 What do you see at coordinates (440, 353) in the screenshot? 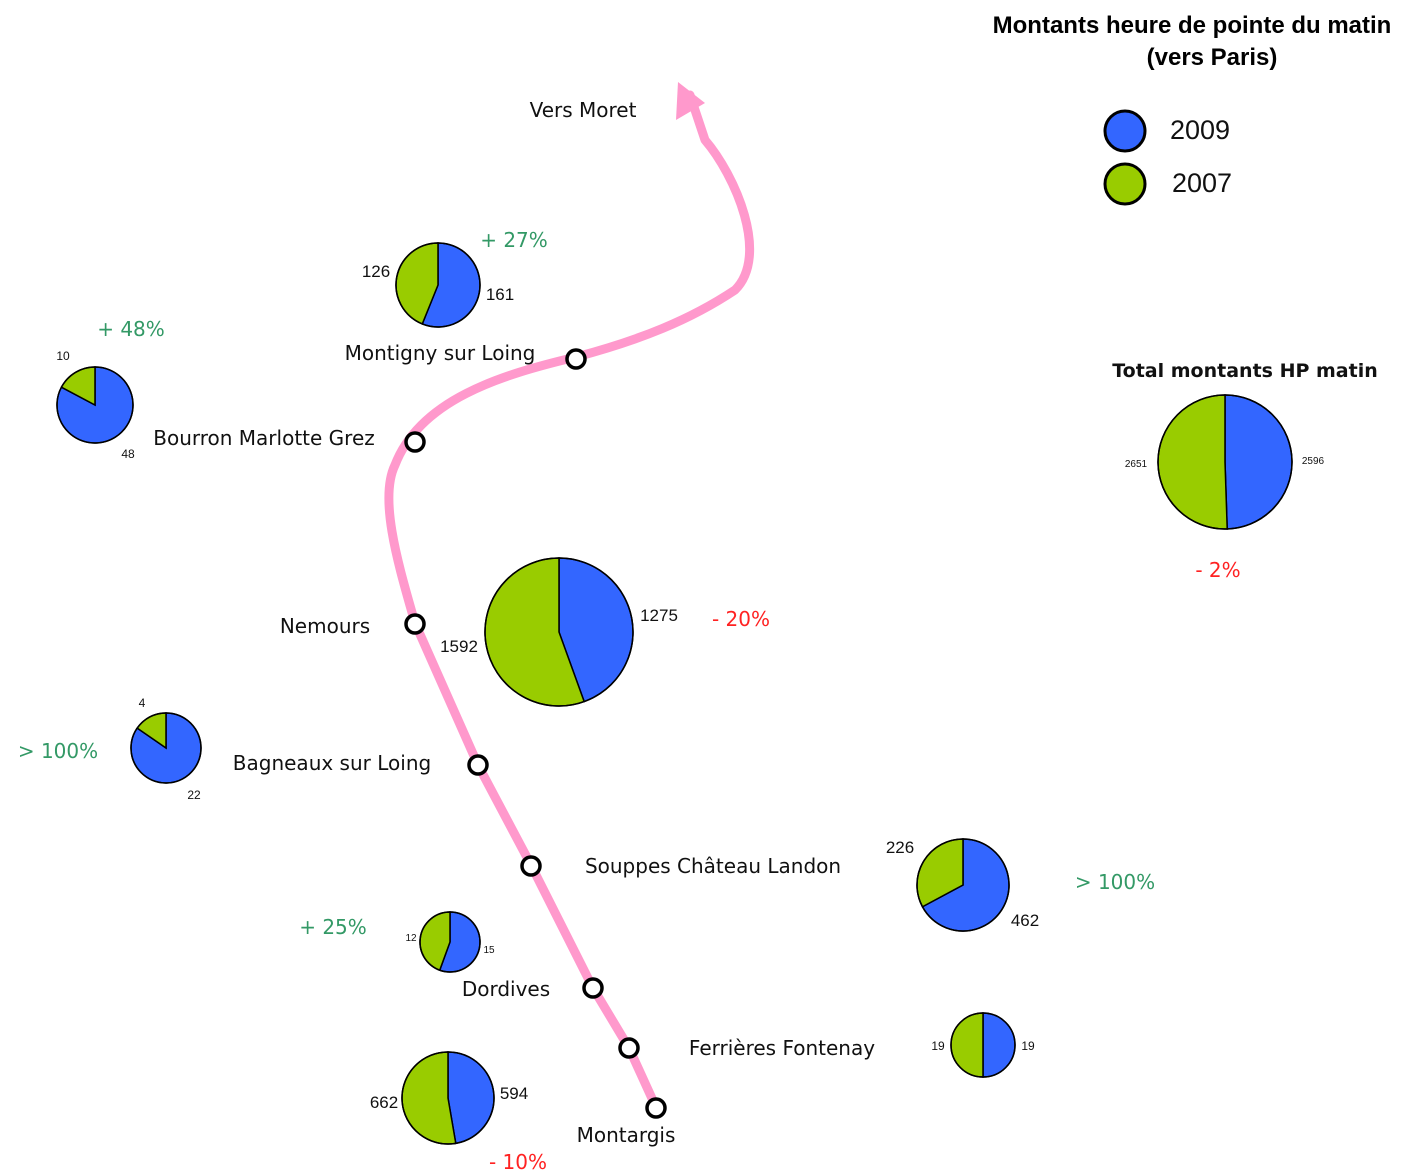
I see `station-name-montigny: Montigny sur Loing` at bounding box center [440, 353].